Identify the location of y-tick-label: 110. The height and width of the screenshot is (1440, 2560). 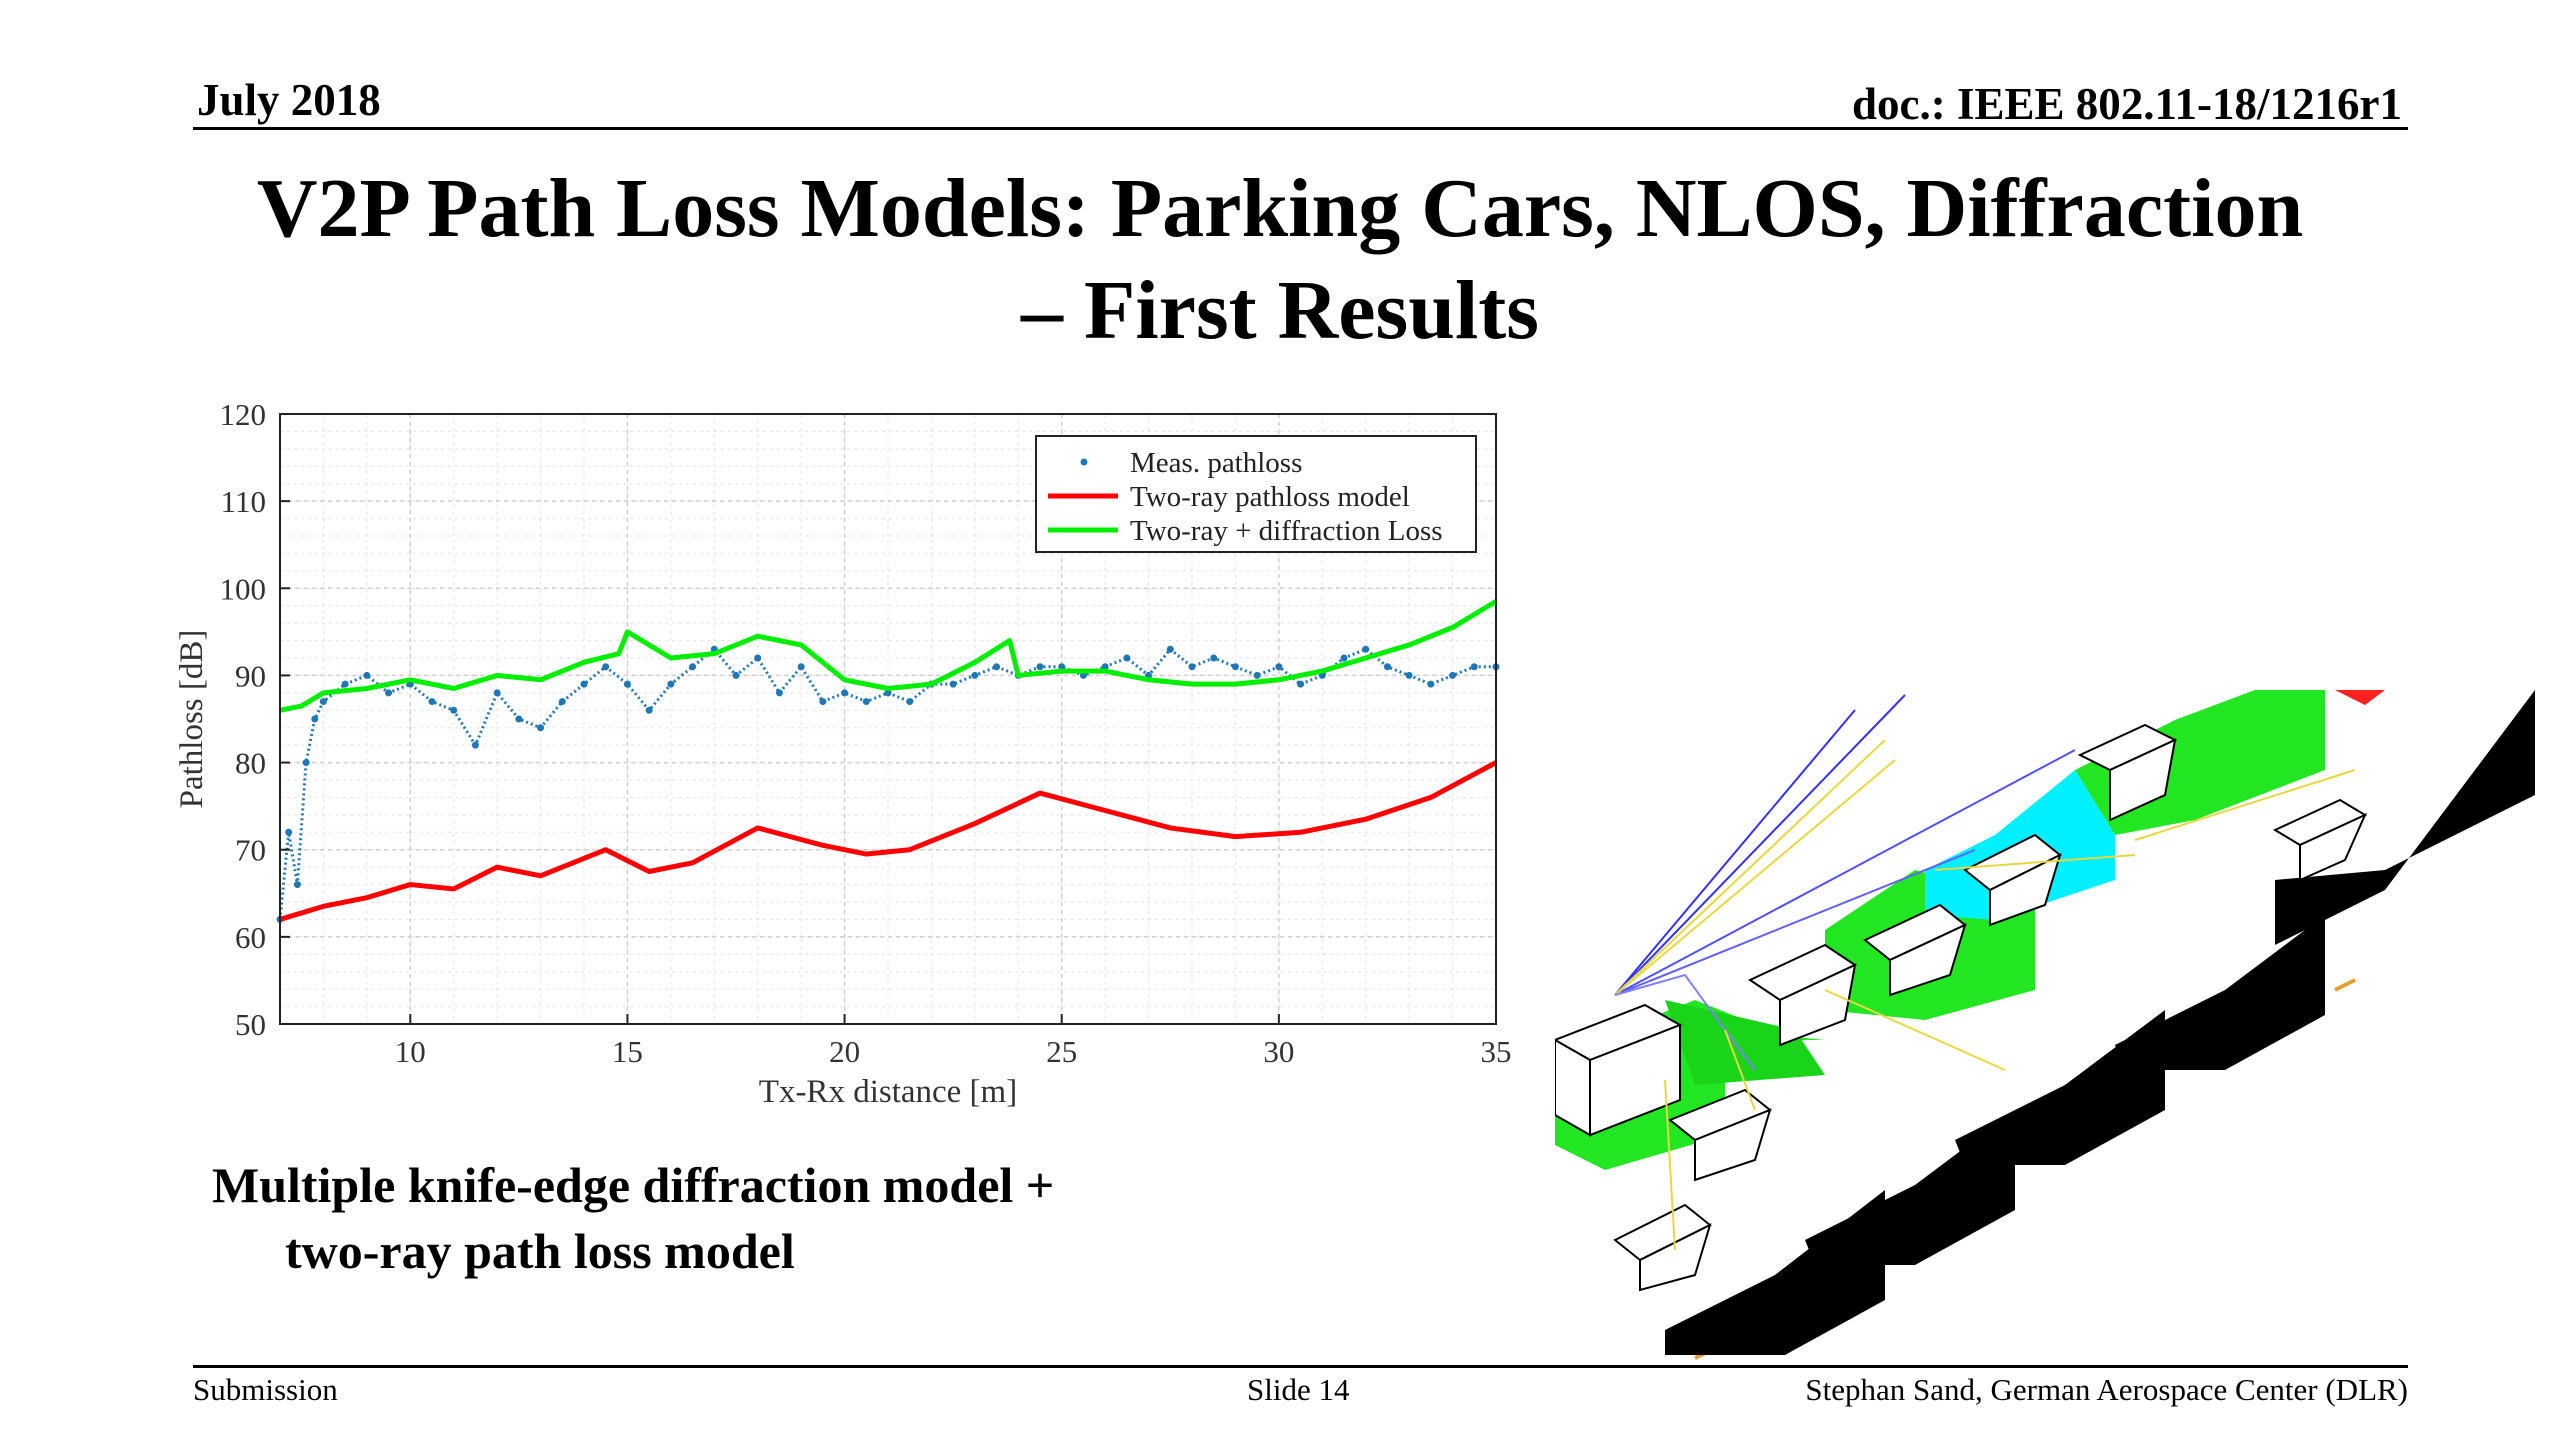
(243, 501).